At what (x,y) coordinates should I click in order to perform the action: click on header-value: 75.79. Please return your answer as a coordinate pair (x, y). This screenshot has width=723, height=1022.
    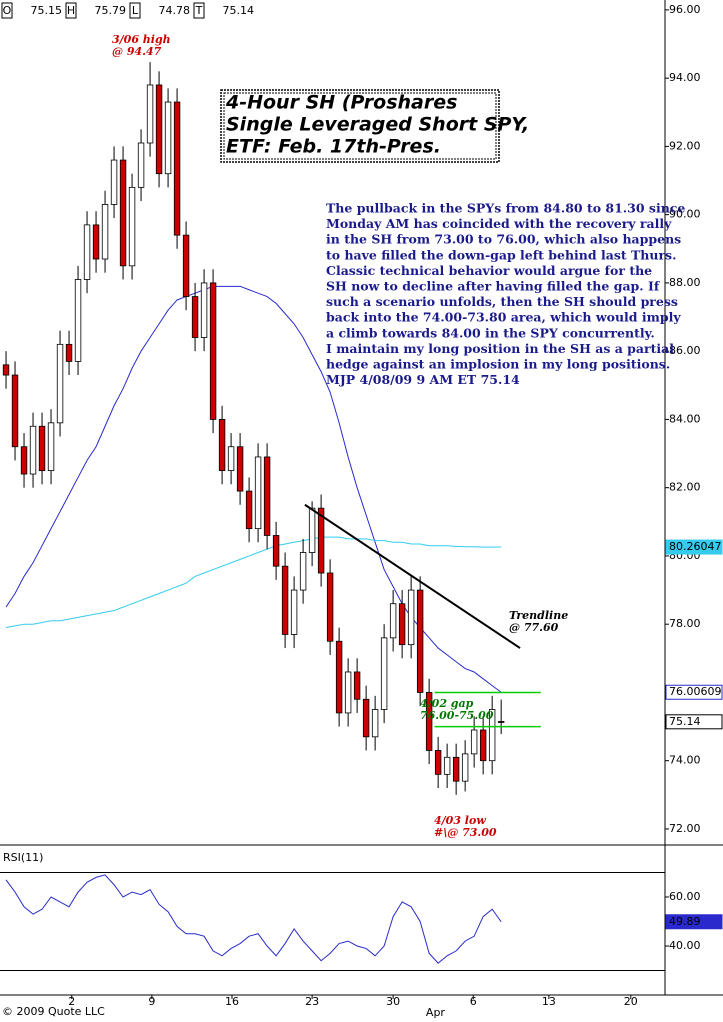
    Looking at the image, I should click on (111, 10).